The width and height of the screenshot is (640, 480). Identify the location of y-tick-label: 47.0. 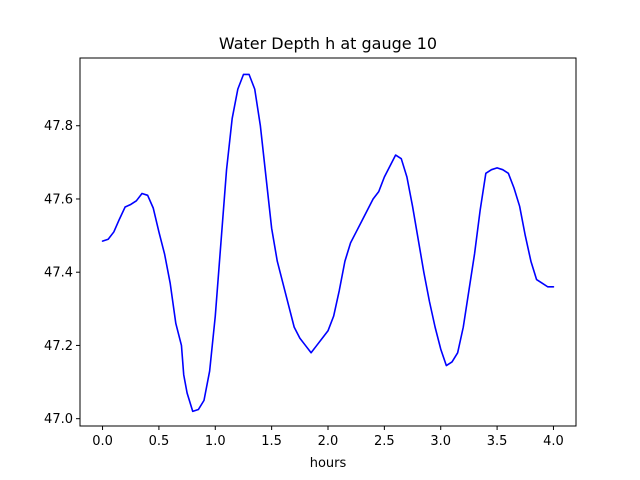
(58, 419).